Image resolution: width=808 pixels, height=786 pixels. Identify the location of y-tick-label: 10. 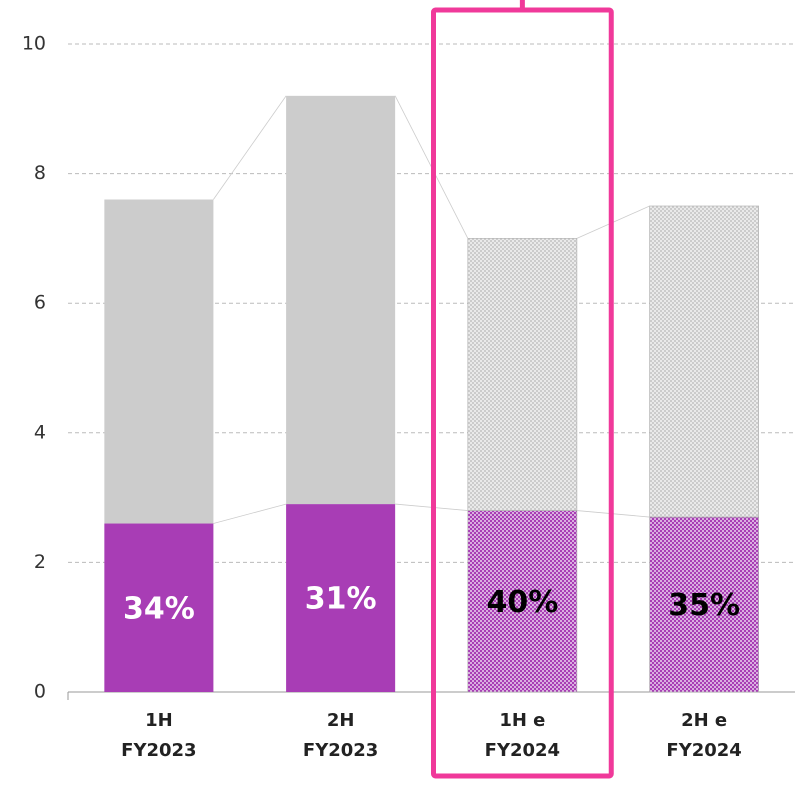
(34, 44).